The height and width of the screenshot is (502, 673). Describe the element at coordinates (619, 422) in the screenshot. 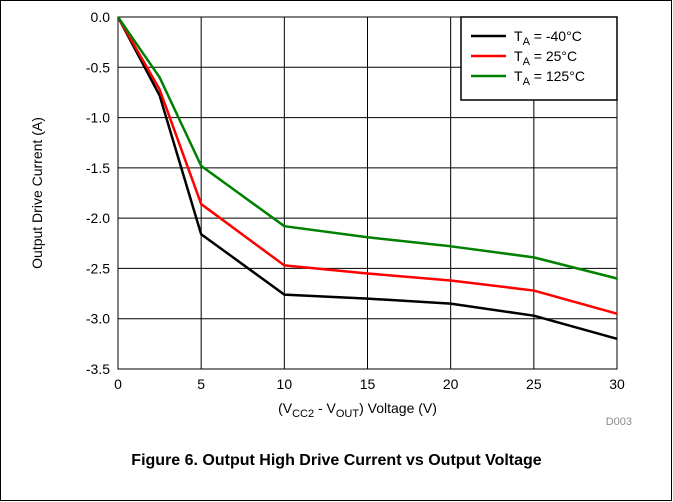

I see `figure-code: D003` at that location.